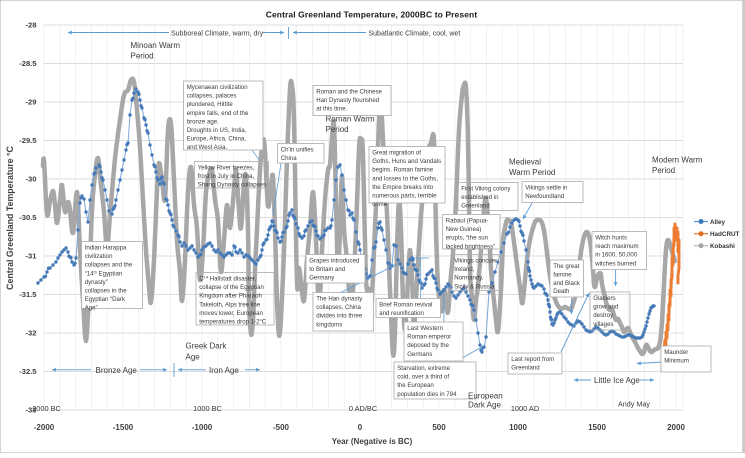 The image size is (745, 458). I want to click on svg-text: Takeloth, Alps tree line, so click(230, 304).